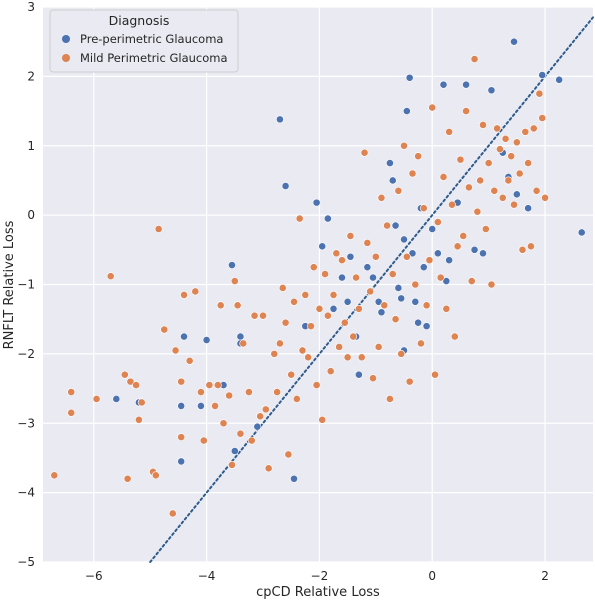 The height and width of the screenshot is (600, 595). What do you see at coordinates (318, 592) in the screenshot?
I see `x-axis-label: cpCD Relative Loss` at bounding box center [318, 592].